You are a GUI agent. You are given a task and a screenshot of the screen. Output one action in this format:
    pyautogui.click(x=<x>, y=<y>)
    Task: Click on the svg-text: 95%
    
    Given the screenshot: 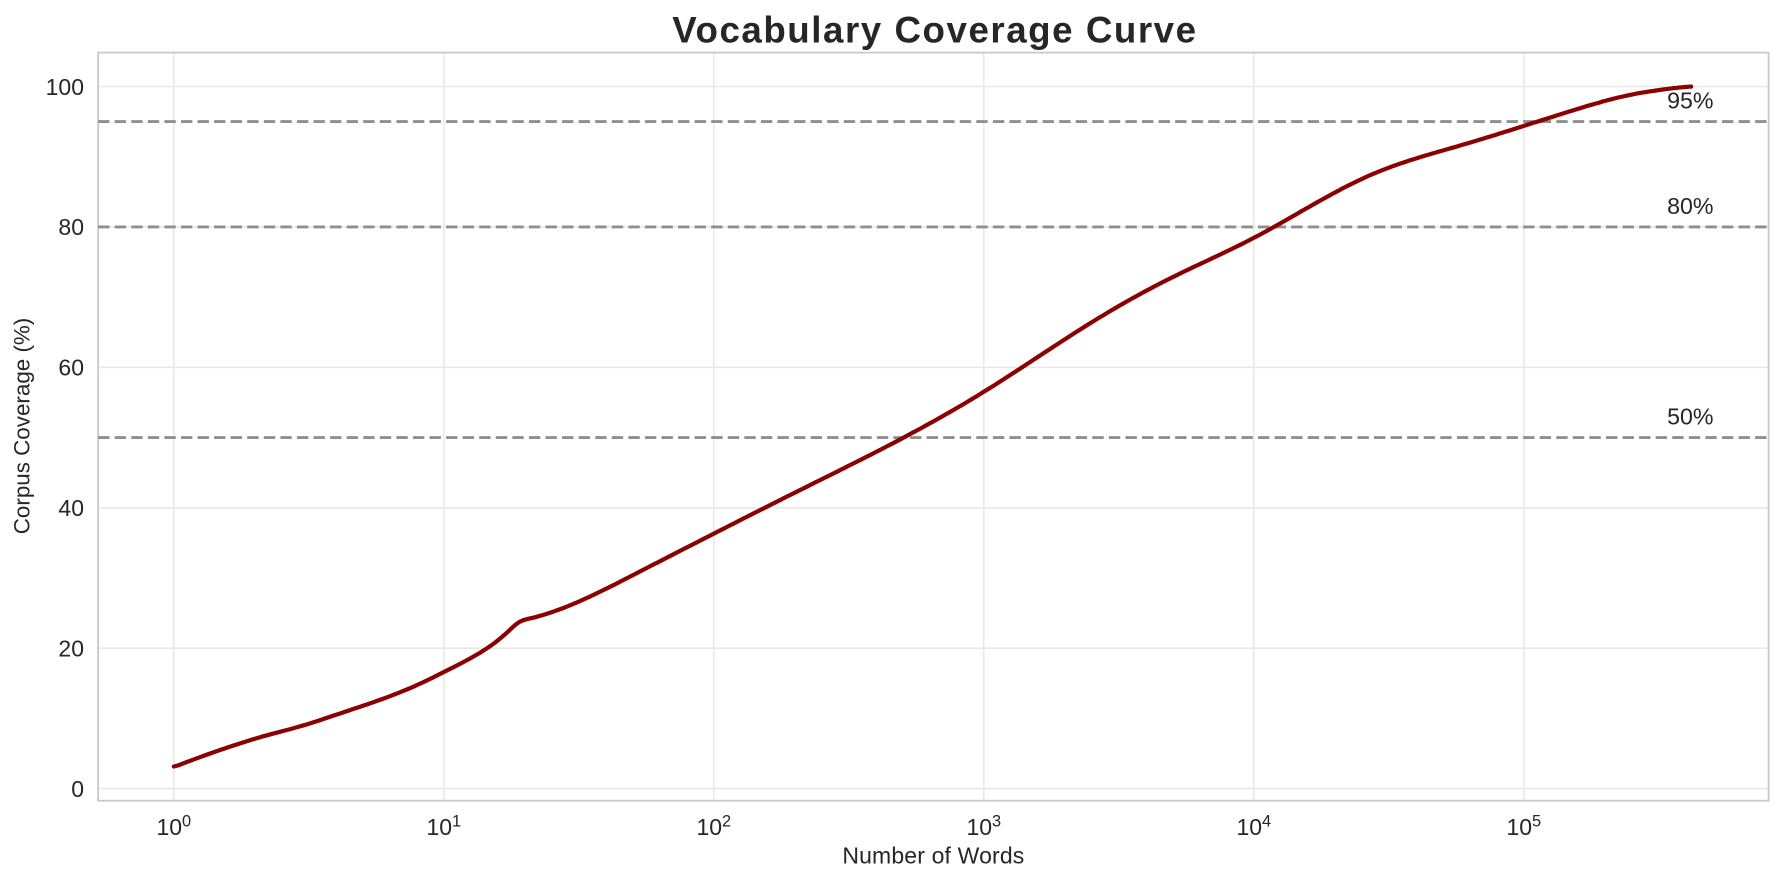 What is the action you would take?
    pyautogui.click(x=1690, y=101)
    